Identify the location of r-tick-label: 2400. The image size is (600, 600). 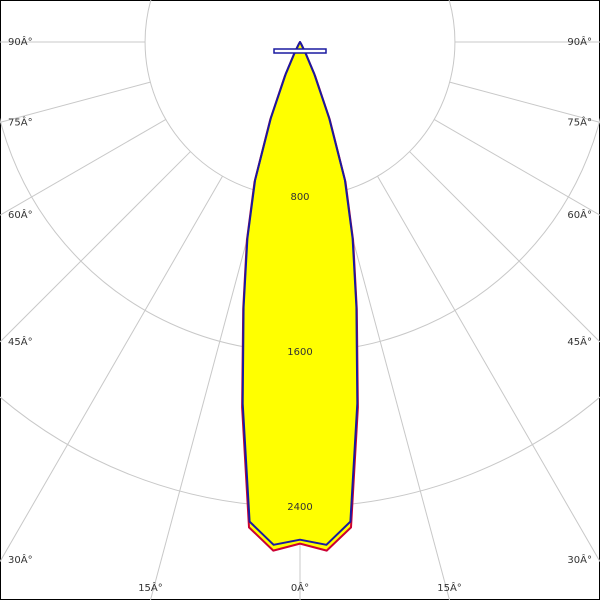
(299, 507).